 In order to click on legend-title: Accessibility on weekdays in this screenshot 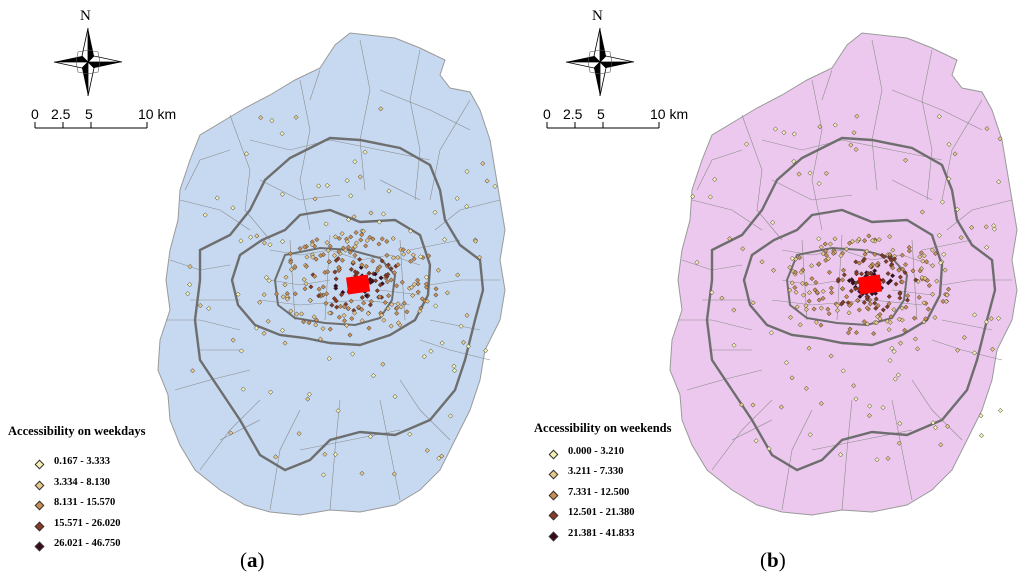, I will do `click(77, 431)`.